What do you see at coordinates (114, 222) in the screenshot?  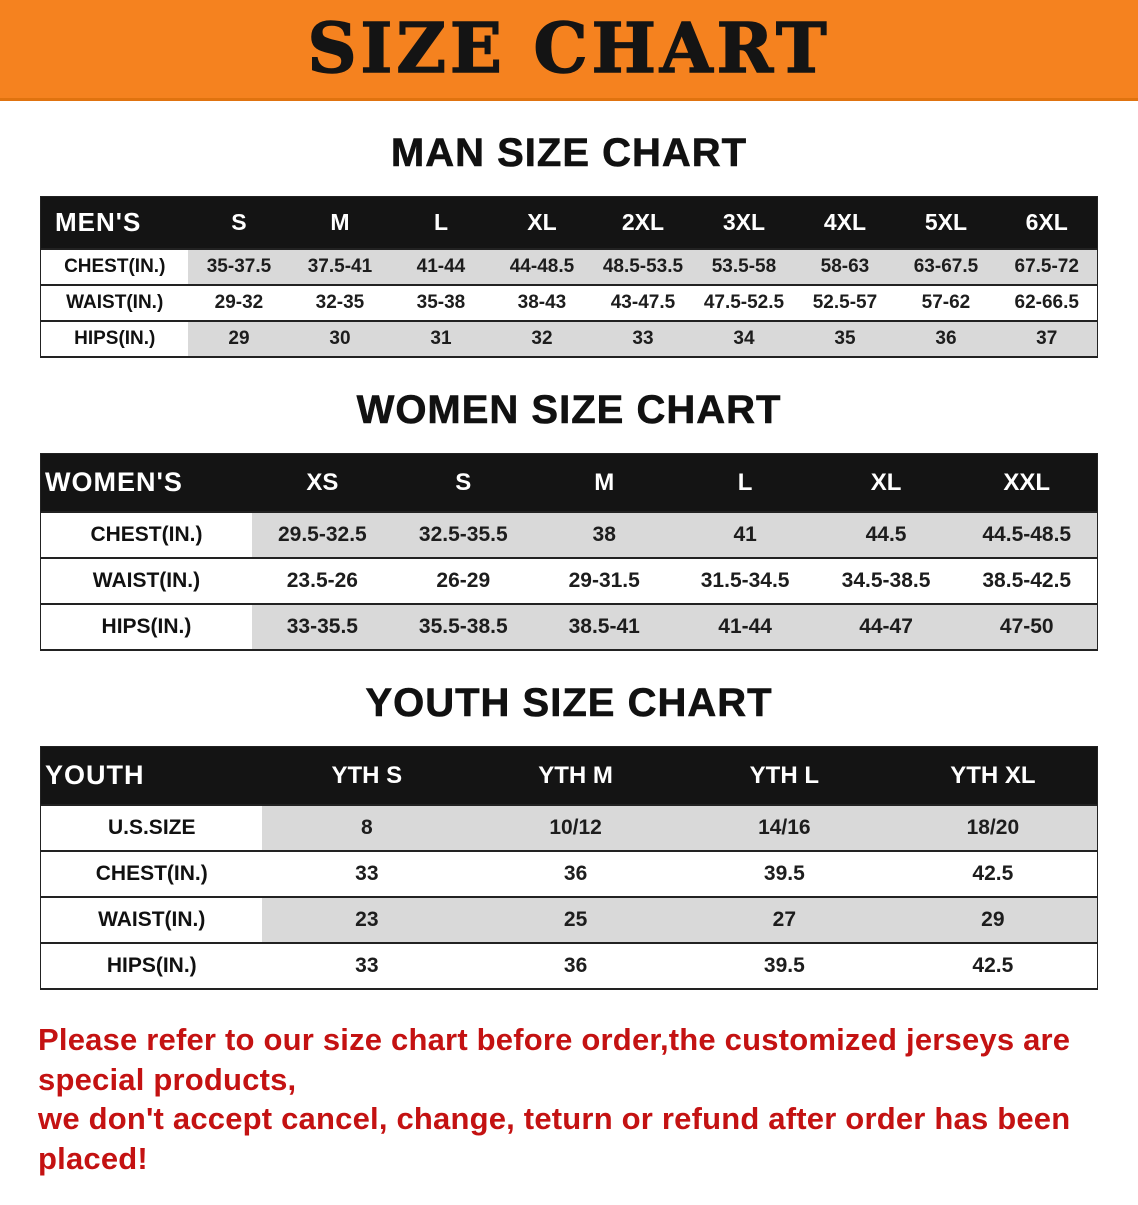 I see `table-corner-label: MEN'S` at bounding box center [114, 222].